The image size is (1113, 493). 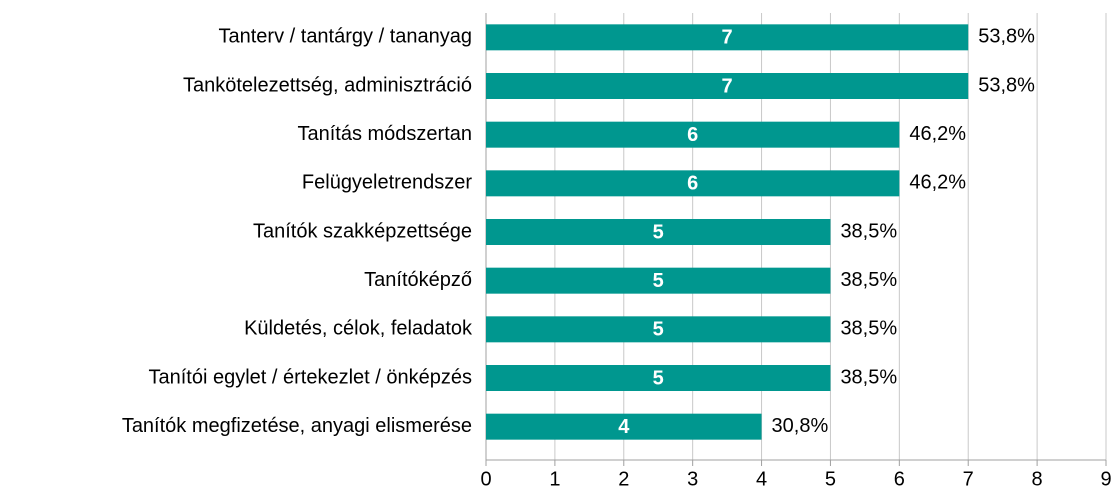 I want to click on x-tick-label: 8, so click(x=1037, y=479).